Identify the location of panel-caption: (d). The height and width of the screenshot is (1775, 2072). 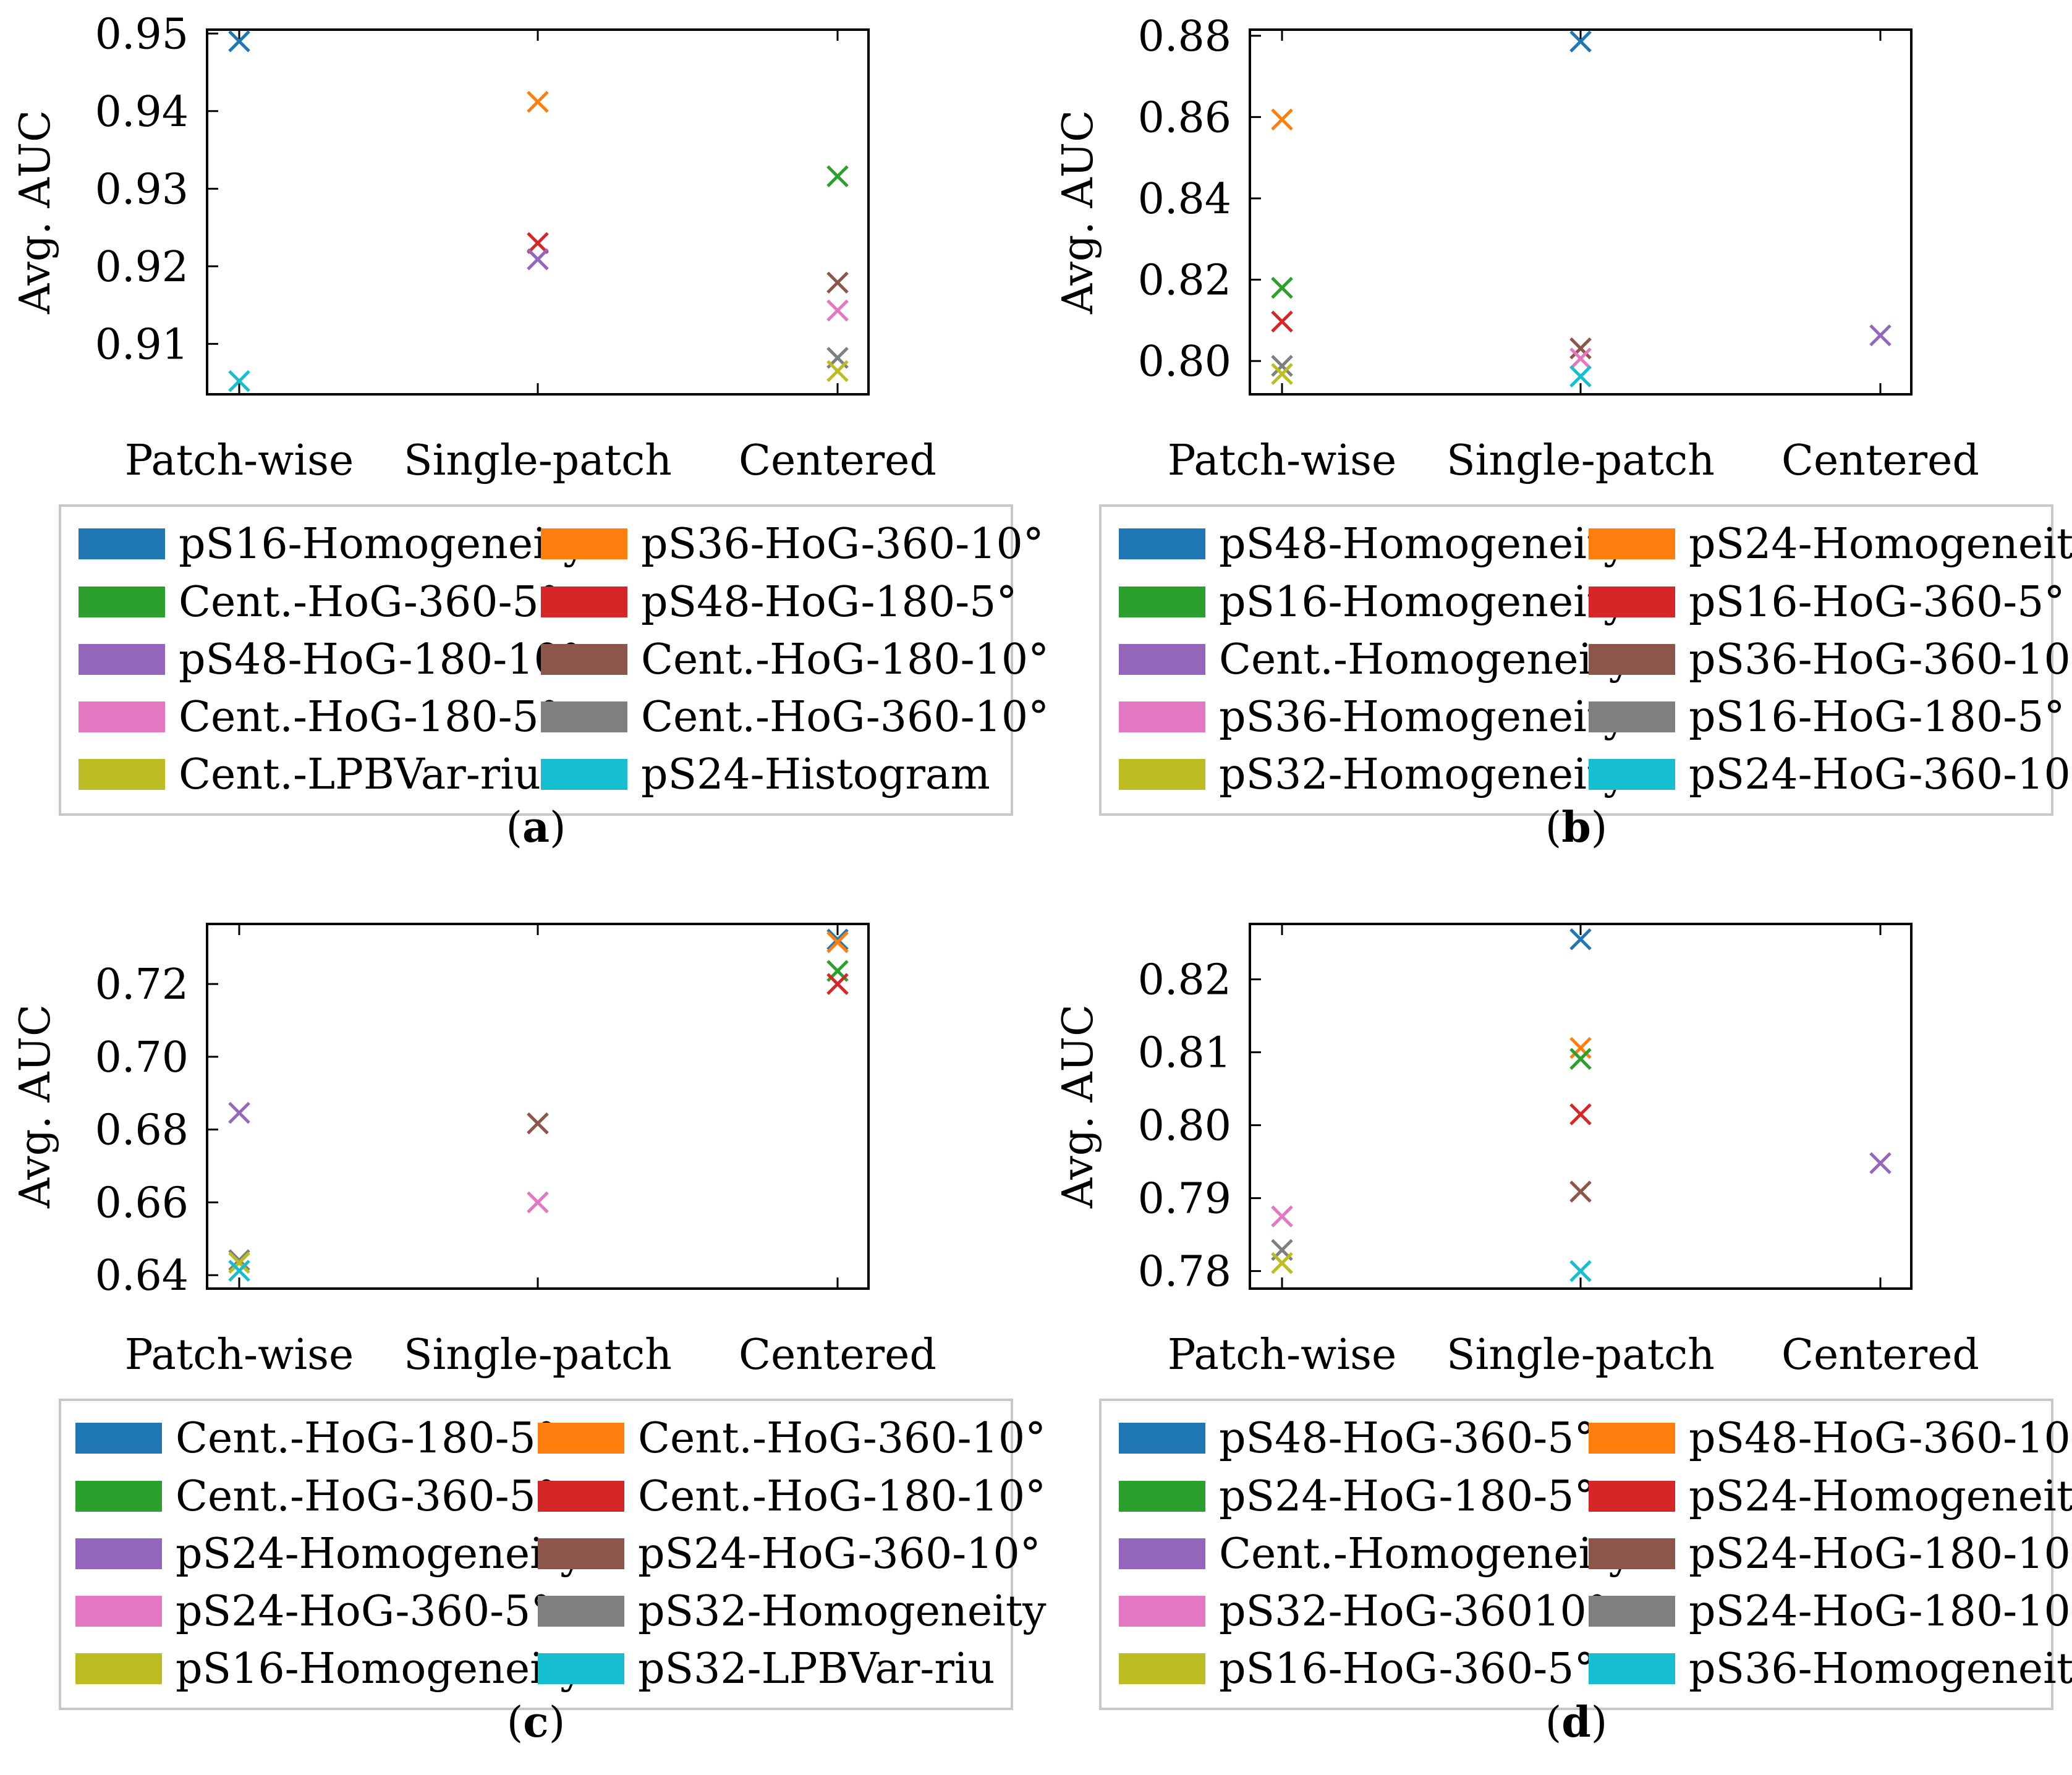
(1576, 1722).